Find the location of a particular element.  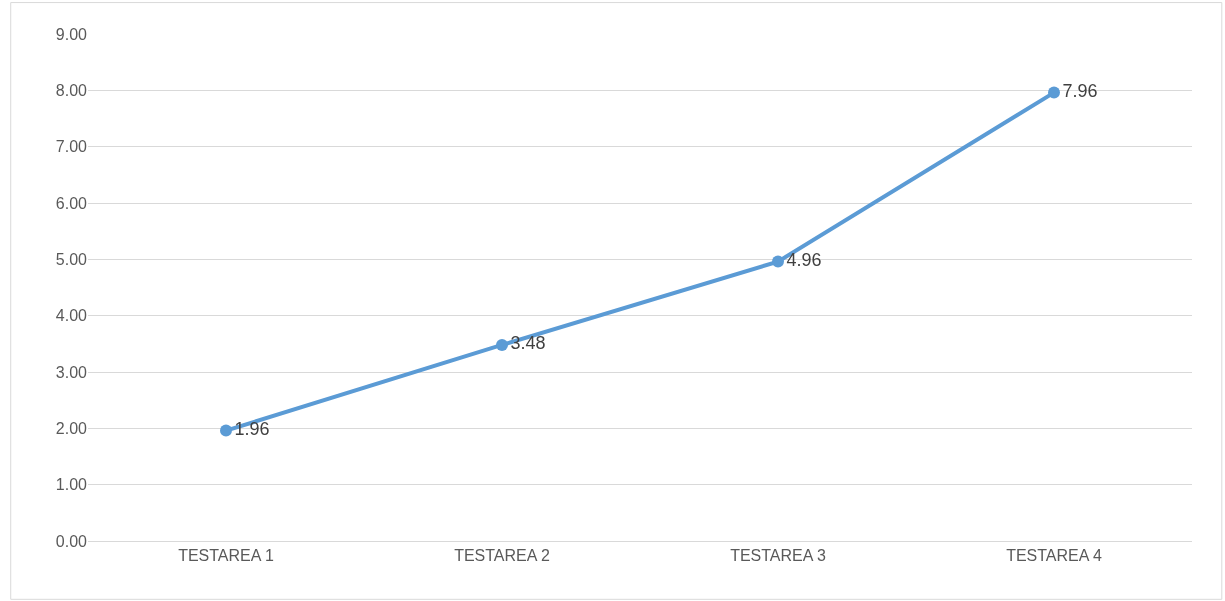

x-tick-label: TESTAREA 1 is located at coordinates (226, 556).